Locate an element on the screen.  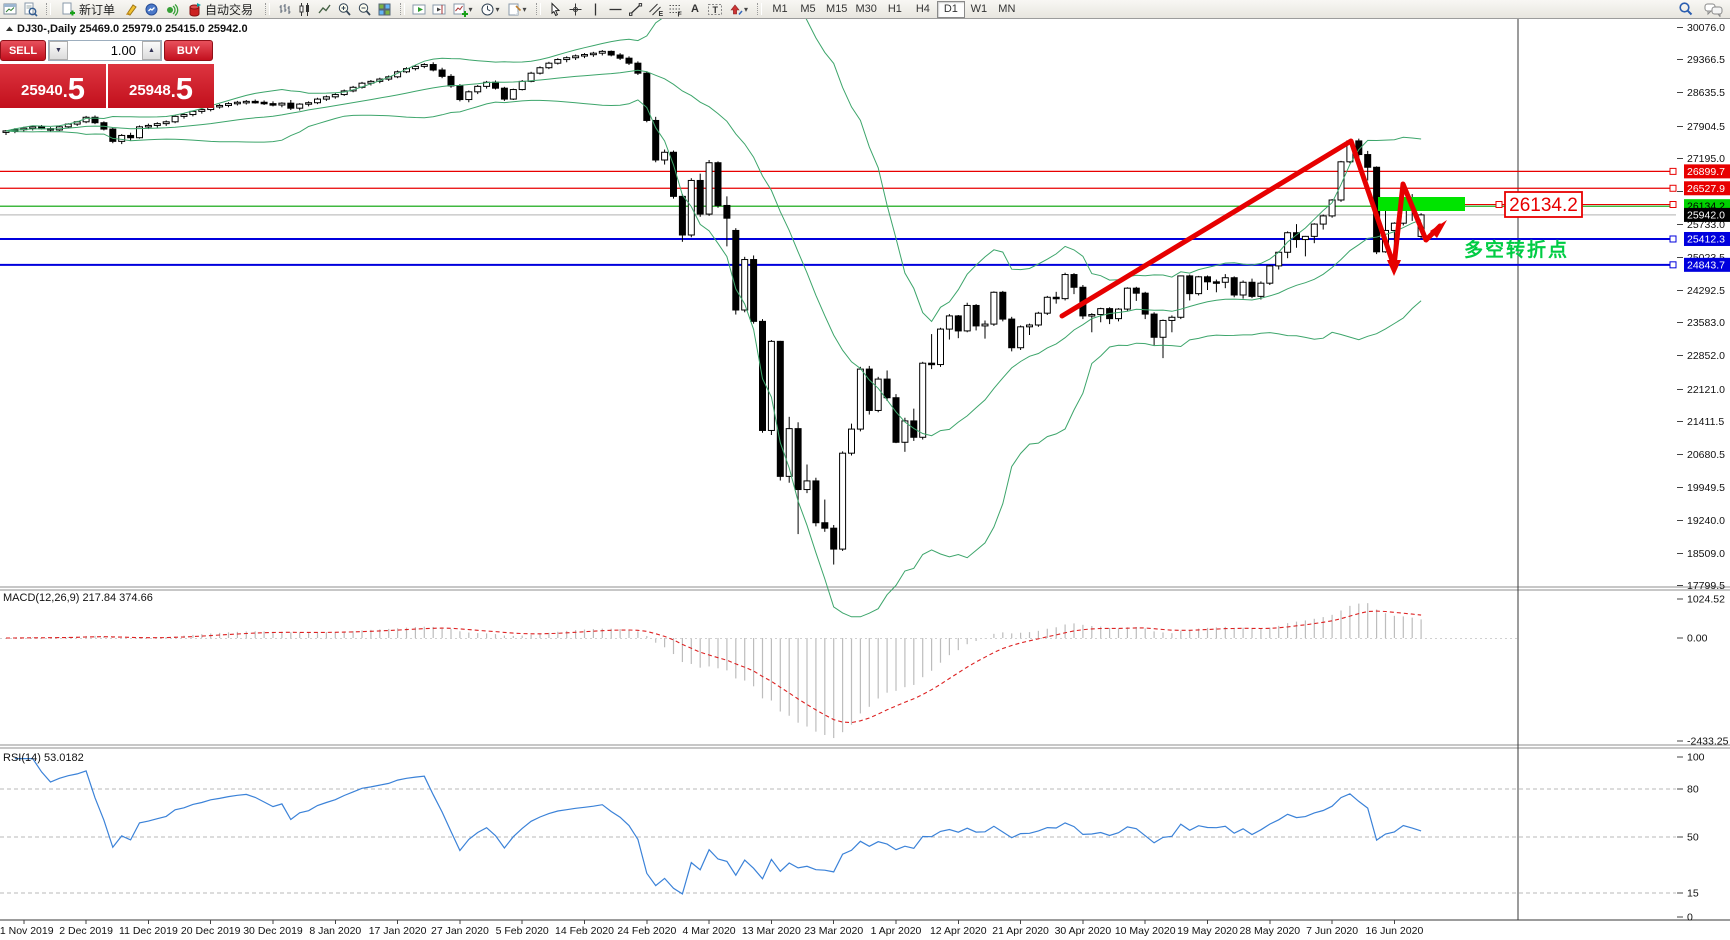
svg-text: 14 Feb 2020 is located at coordinates (584, 931).